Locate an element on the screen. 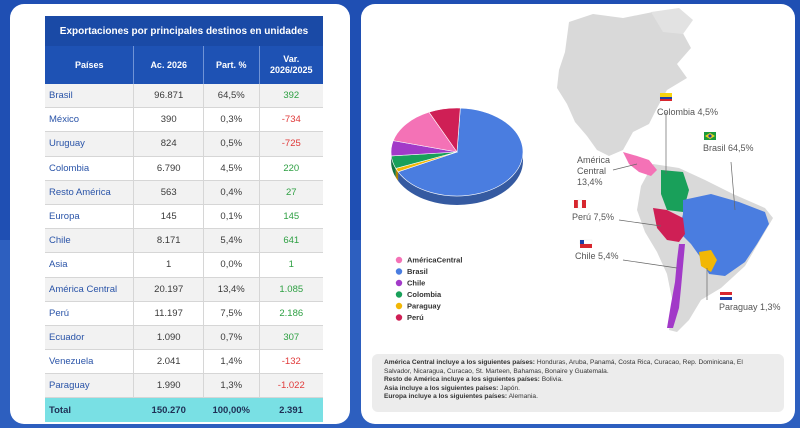  table-row: Asia 1 0,0% 1 is located at coordinates (184, 265).